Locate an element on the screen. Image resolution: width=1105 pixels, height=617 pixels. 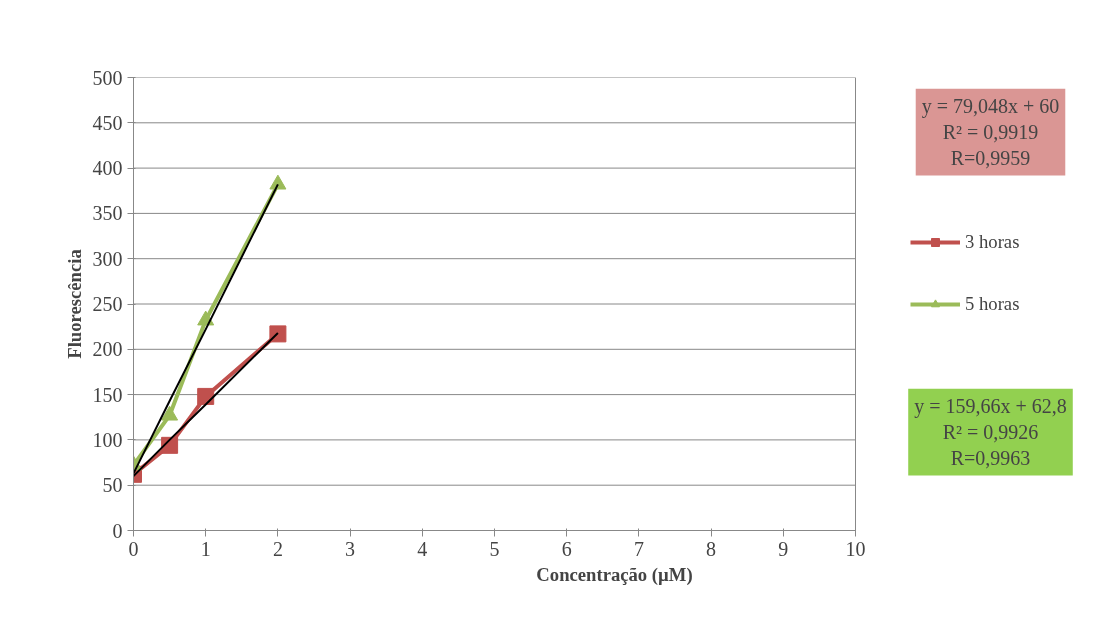
text: y = 79,048x + 60 R² = 0,9919 R=0,9959 is located at coordinates (990, 132).